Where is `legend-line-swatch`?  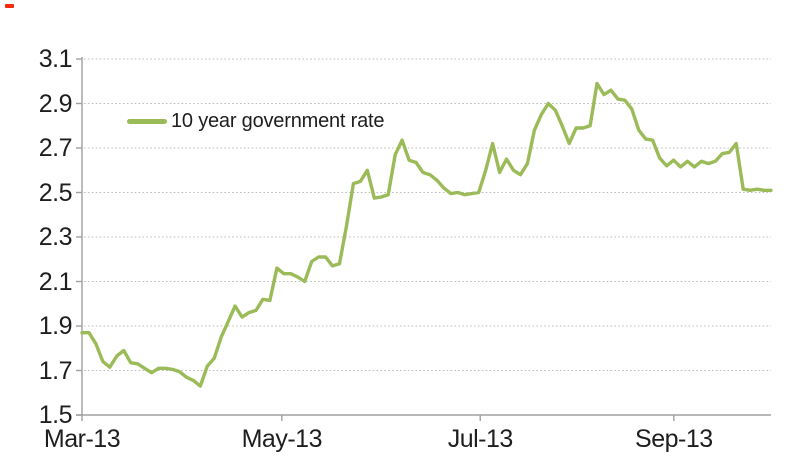 legend-line-swatch is located at coordinates (147, 121).